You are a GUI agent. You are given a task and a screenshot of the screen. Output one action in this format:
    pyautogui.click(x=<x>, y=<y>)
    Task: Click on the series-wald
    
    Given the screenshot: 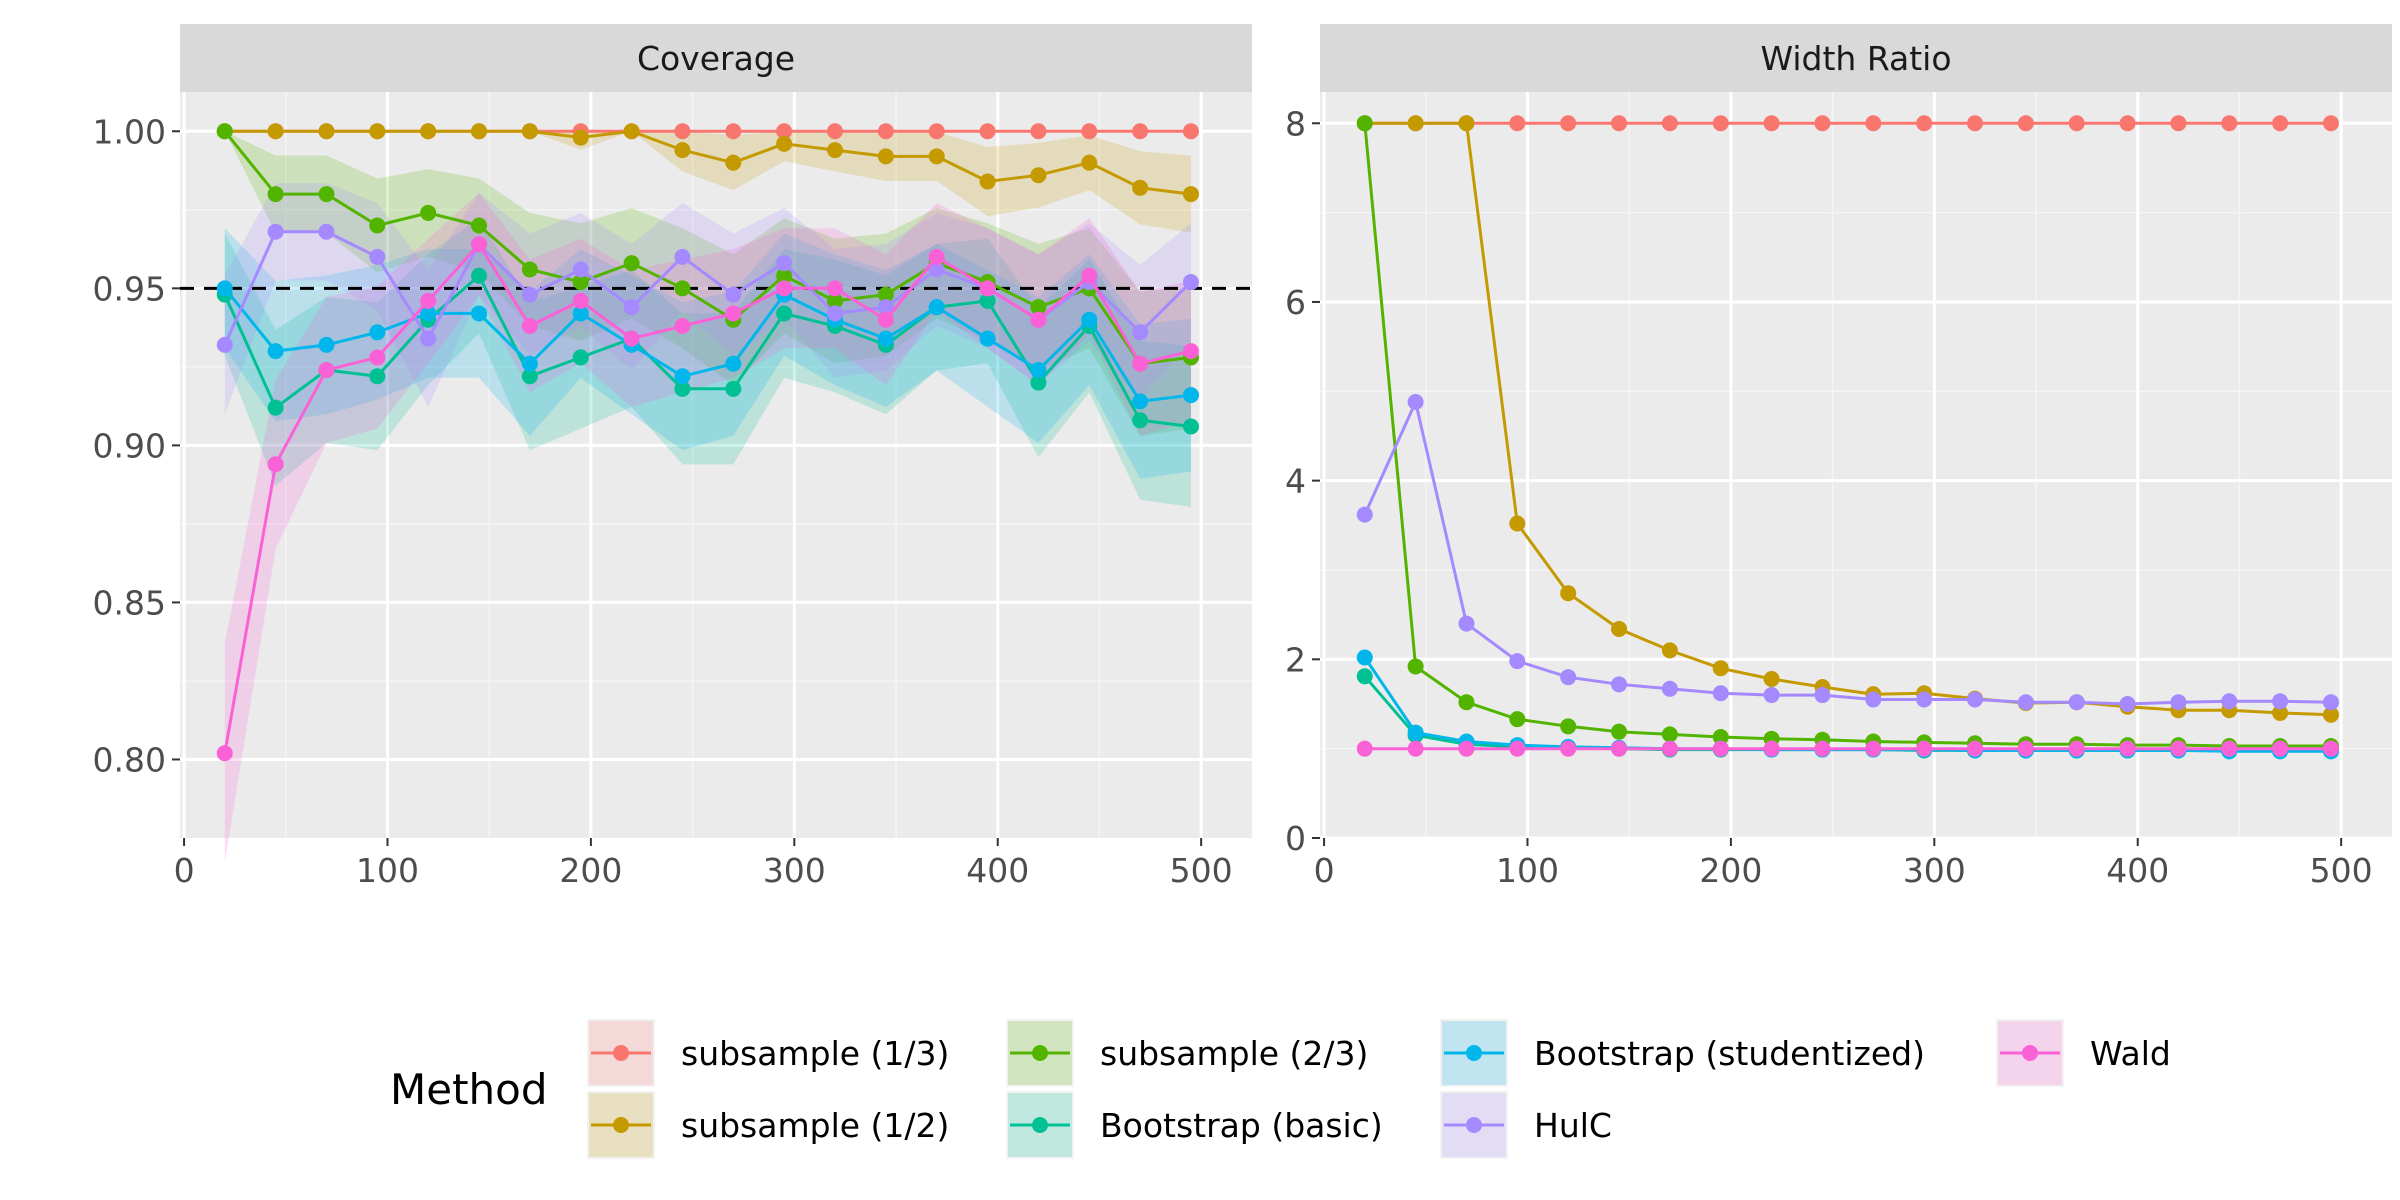 What is the action you would take?
    pyautogui.click(x=1847, y=748)
    